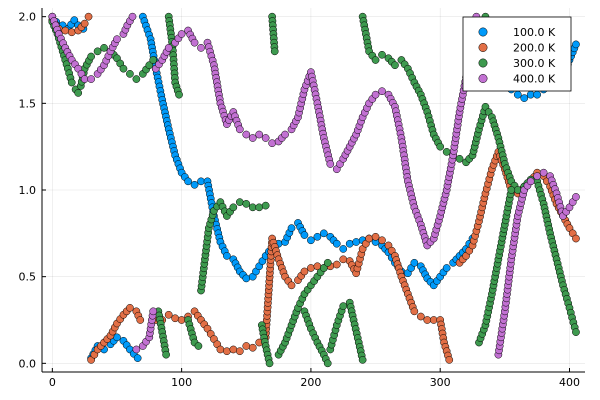 The height and width of the screenshot is (400, 600). What do you see at coordinates (28, 17) in the screenshot?
I see `y-tick-label: 2.0` at bounding box center [28, 17].